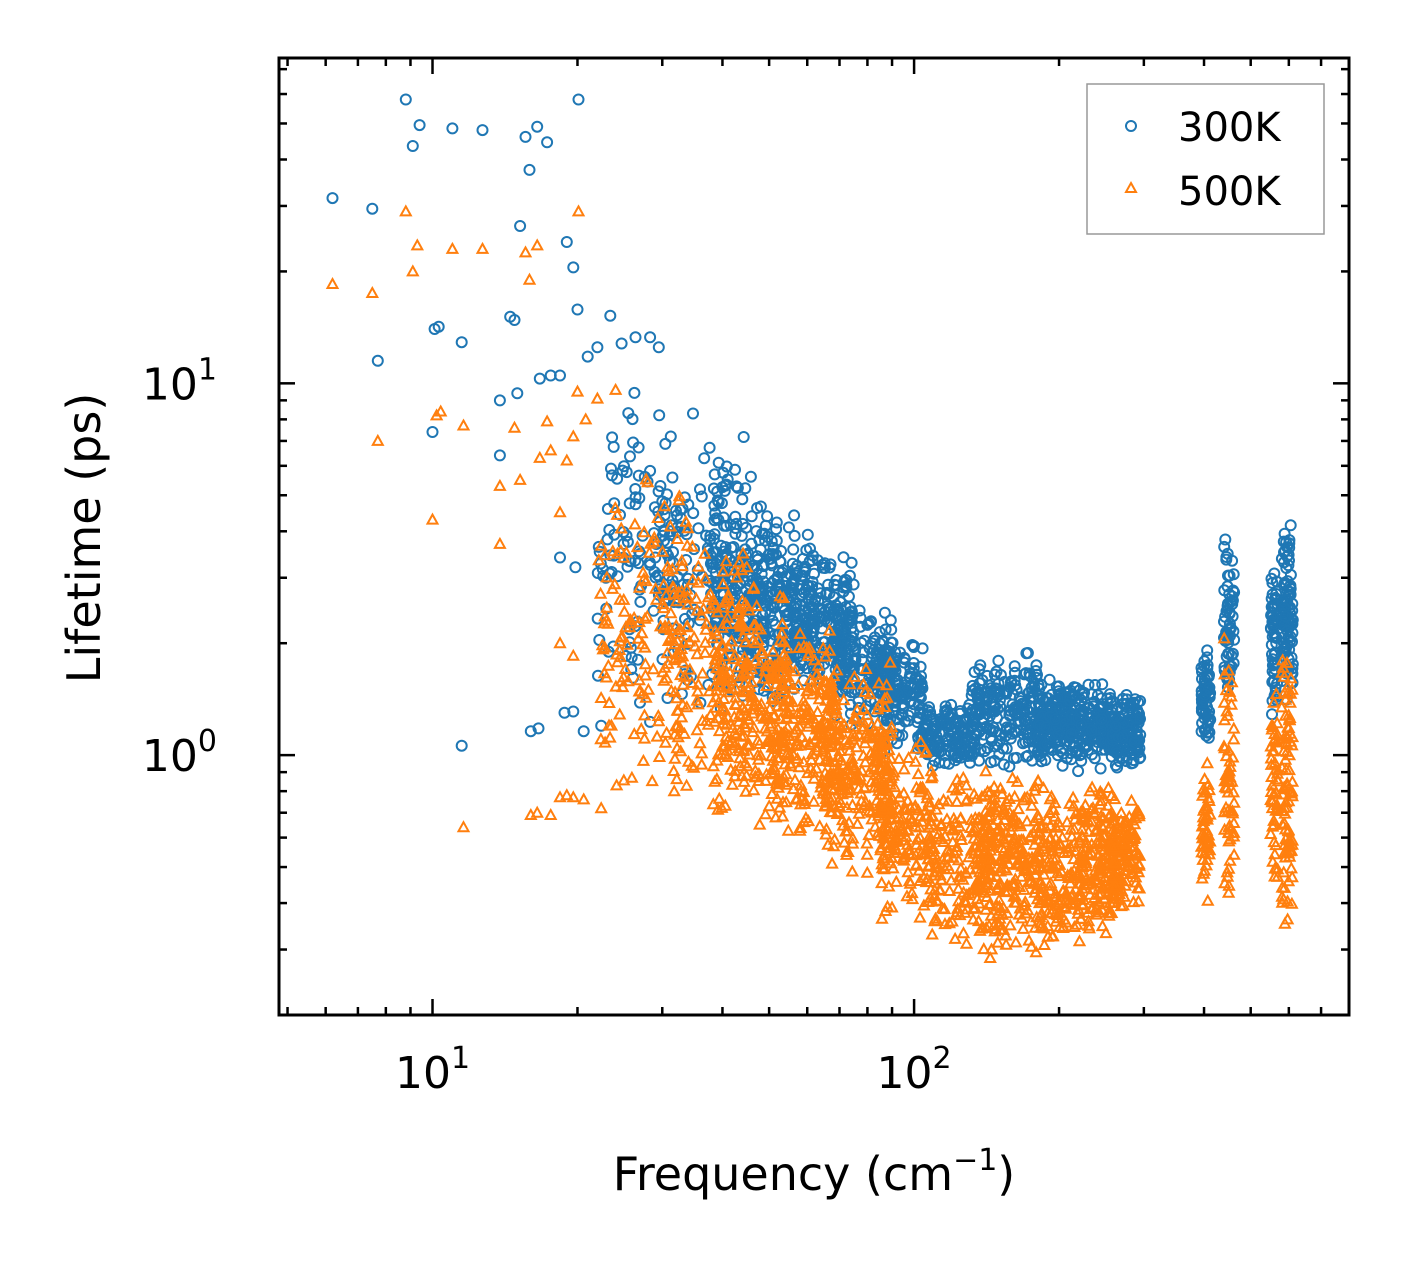 Image resolution: width=1408 pixels, height=1265 pixels. Describe the element at coordinates (814, 1172) in the screenshot. I see `x-axis-label: Frequency (cm−1)` at that location.